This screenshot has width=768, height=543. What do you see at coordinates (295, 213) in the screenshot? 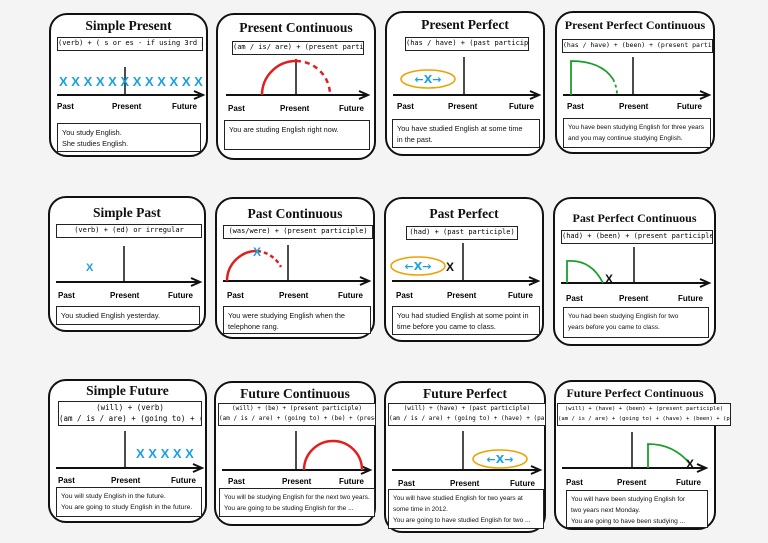
I see `card-title: Past Continuous` at bounding box center [295, 213].